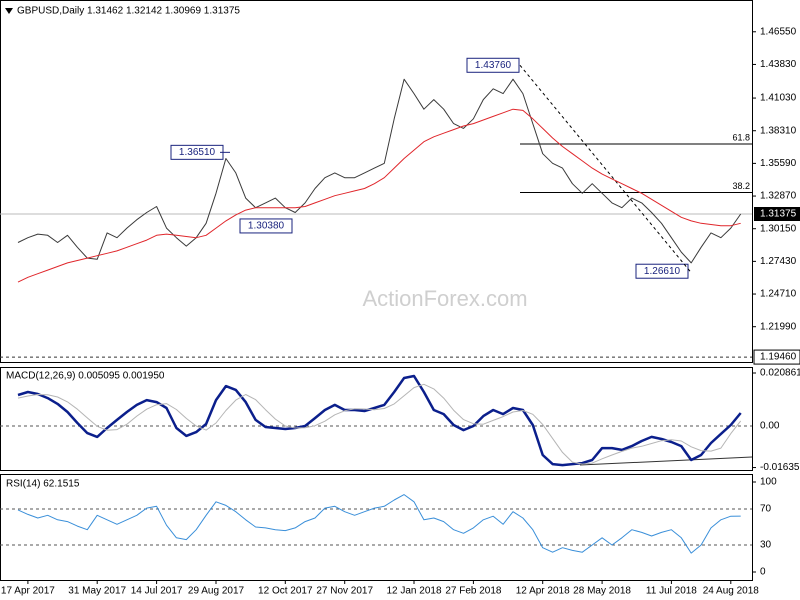 The image size is (800, 600). Describe the element at coordinates (473, 591) in the screenshot. I see `x-tick-label: 27 Feb 2018` at that location.